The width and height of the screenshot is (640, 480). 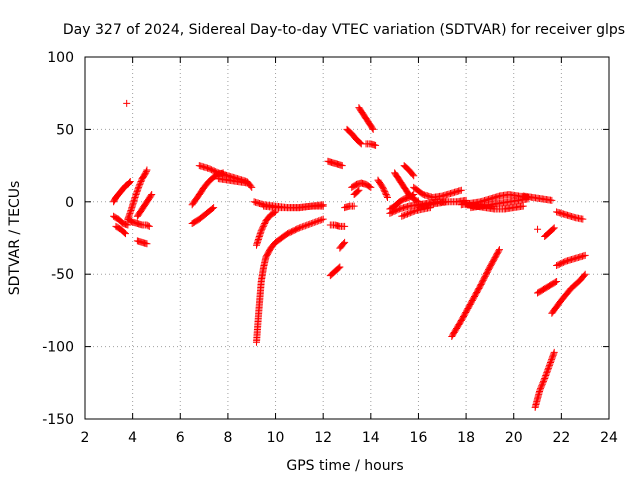 What do you see at coordinates (361, 185) in the screenshot?
I see `series-arc-x` at bounding box center [361, 185].